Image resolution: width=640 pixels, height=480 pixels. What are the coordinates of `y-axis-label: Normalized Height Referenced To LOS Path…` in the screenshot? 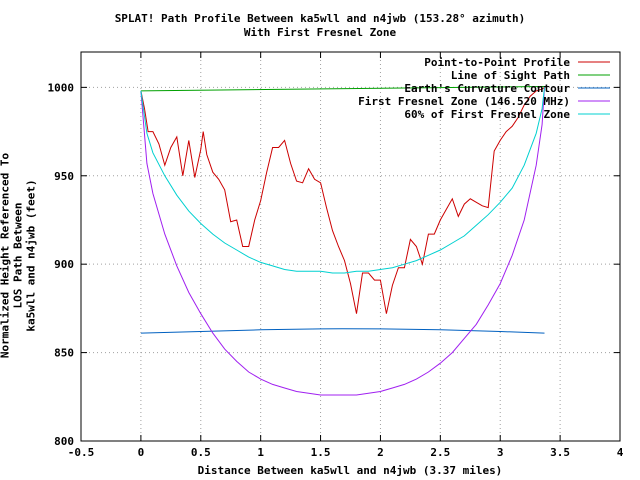 It's located at (19, 256).